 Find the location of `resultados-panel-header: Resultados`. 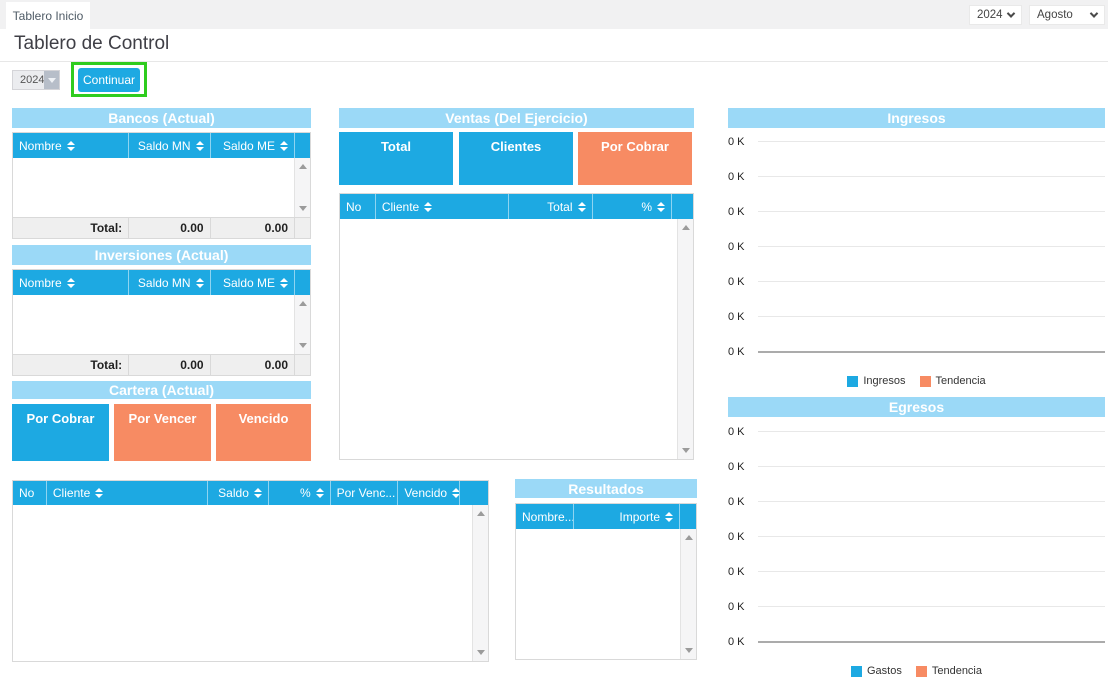

resultados-panel-header: Resultados is located at coordinates (606, 488).